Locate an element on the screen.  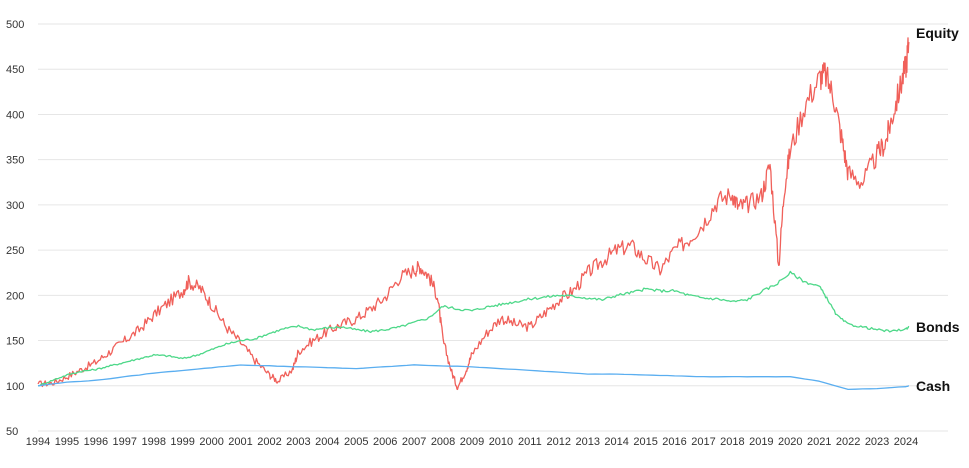
x-tick-label: 2022 is located at coordinates (848, 442).